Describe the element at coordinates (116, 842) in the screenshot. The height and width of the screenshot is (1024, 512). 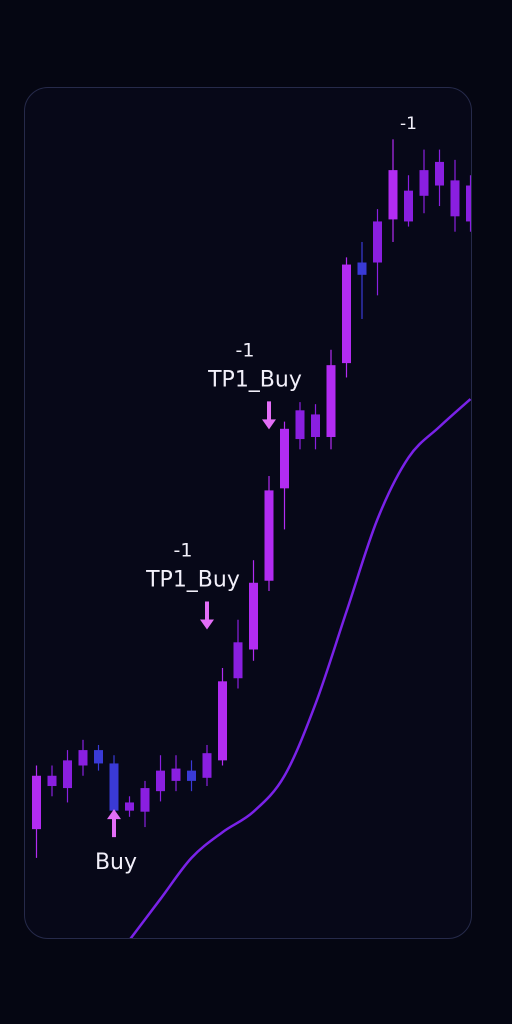
I see `annotation-buy: Buy` at that location.